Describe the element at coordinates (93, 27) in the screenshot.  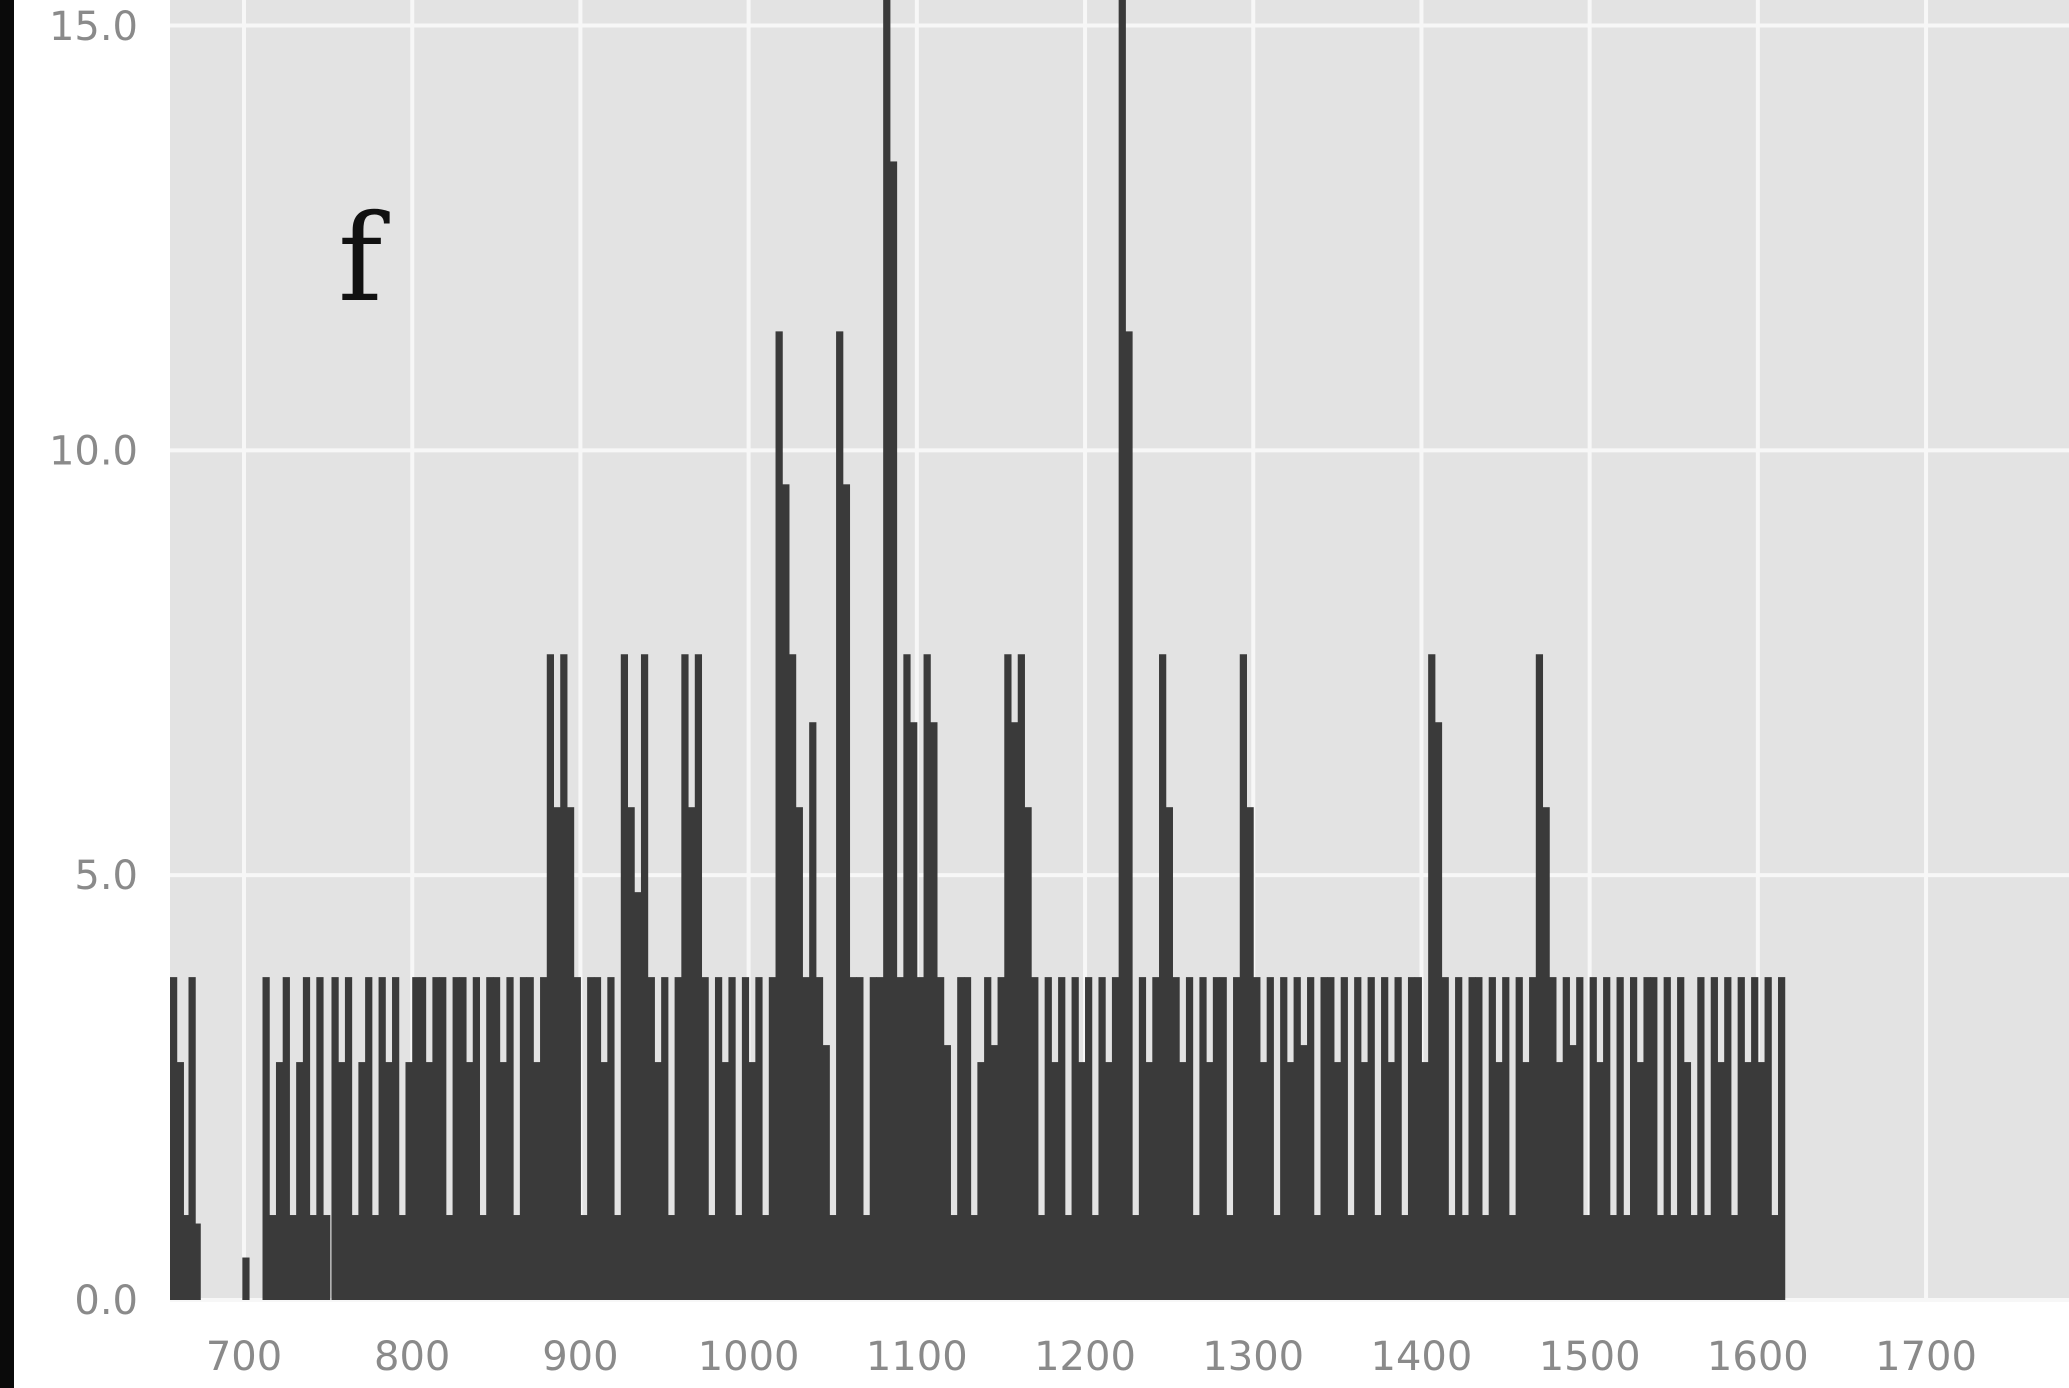
I see `y-tick-label: 15.0` at that location.